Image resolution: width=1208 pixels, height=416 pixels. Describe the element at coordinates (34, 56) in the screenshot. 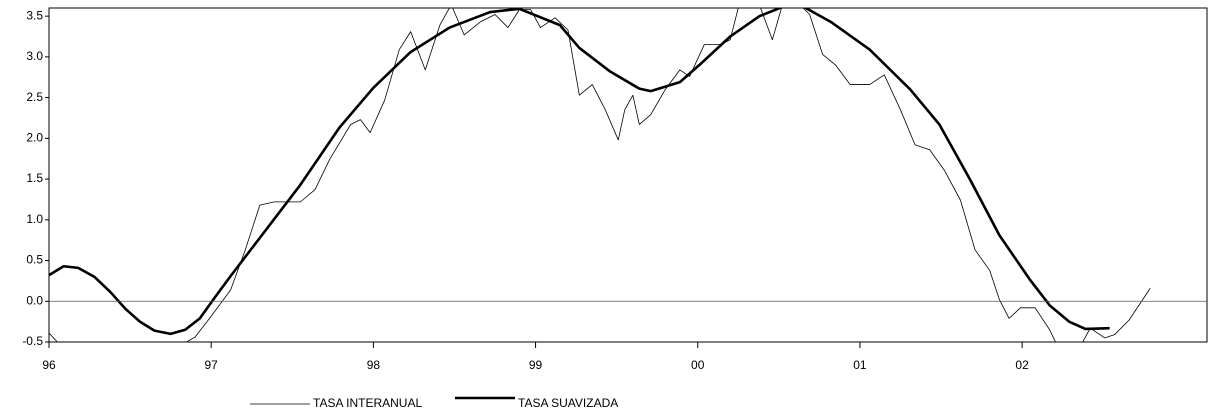

I see `y-tick-label: 3.0` at that location.